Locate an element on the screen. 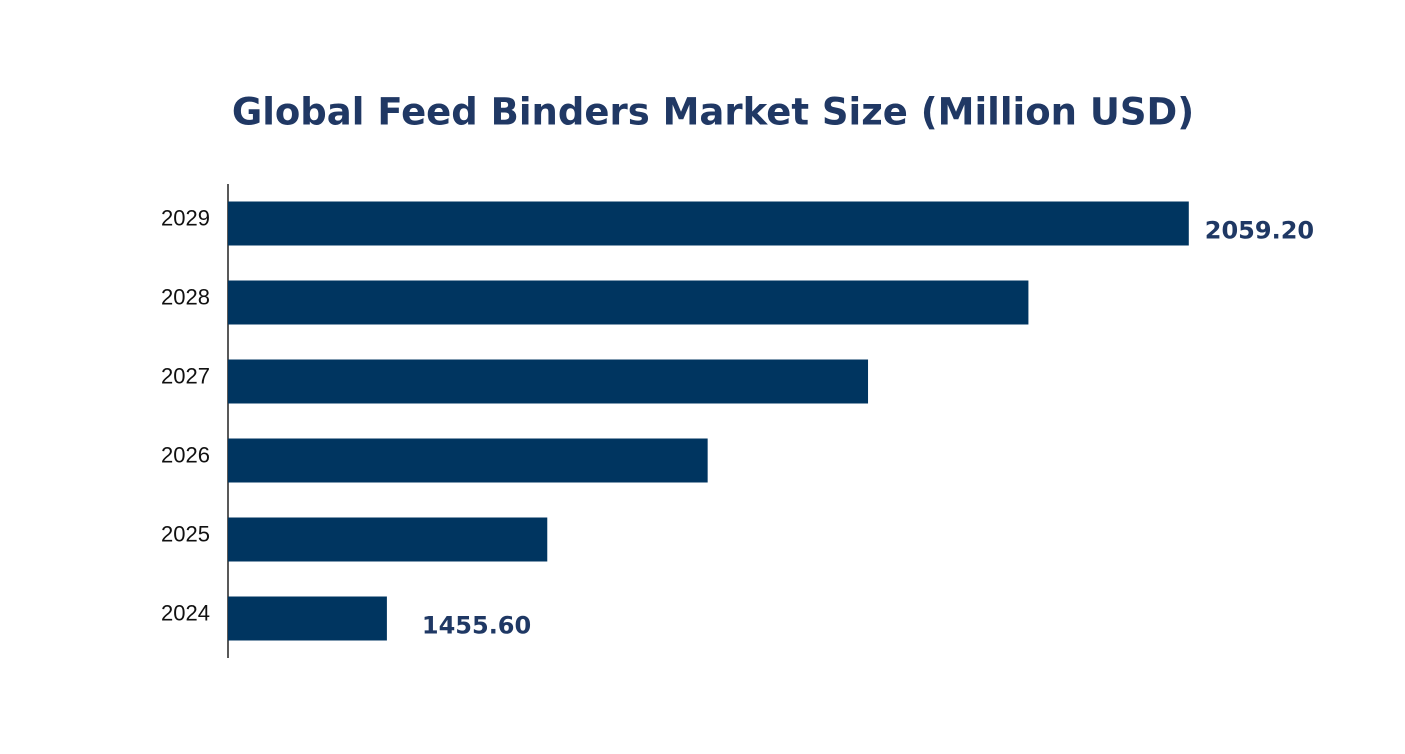  y-tick-label: 2025 is located at coordinates (185, 533).